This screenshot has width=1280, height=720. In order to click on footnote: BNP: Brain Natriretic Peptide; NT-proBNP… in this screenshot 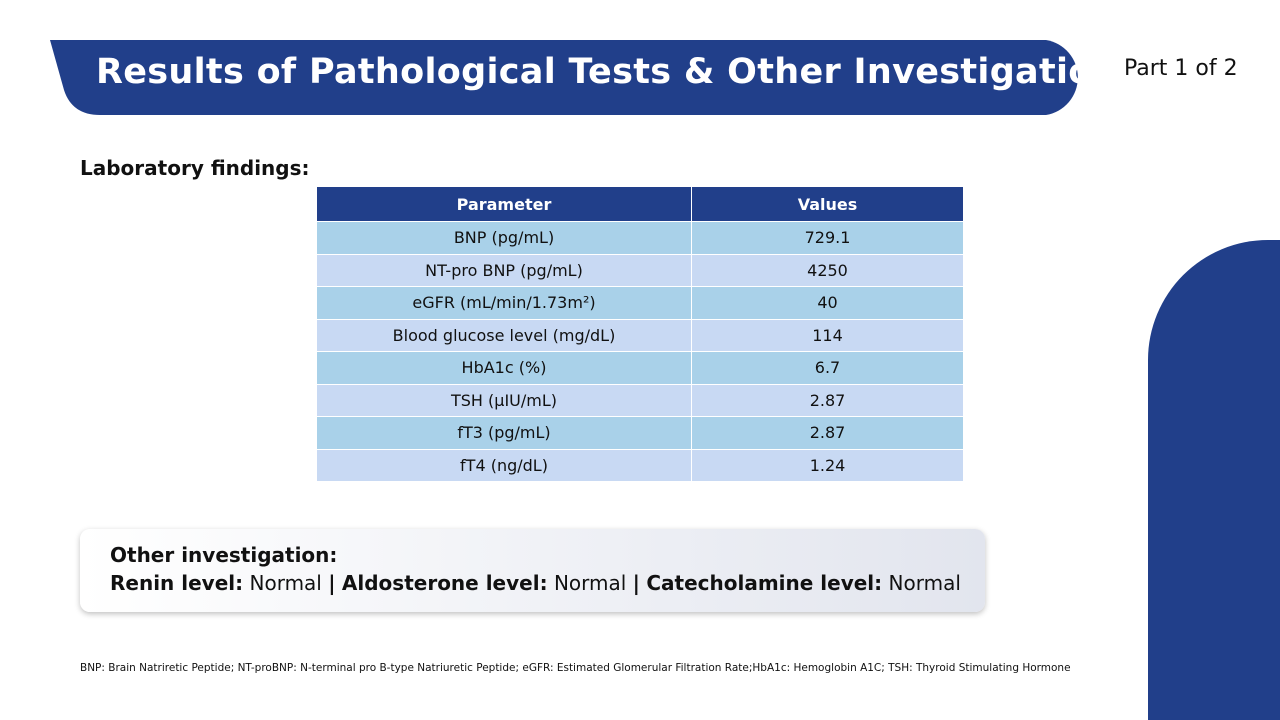, I will do `click(575, 668)`.